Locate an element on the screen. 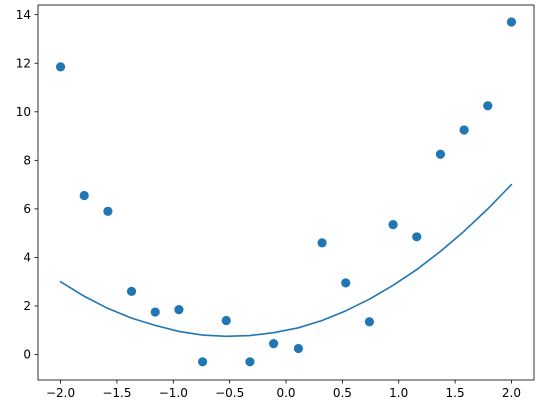 The image size is (543, 413). x-tick-label: −2.0 is located at coordinates (60, 393).